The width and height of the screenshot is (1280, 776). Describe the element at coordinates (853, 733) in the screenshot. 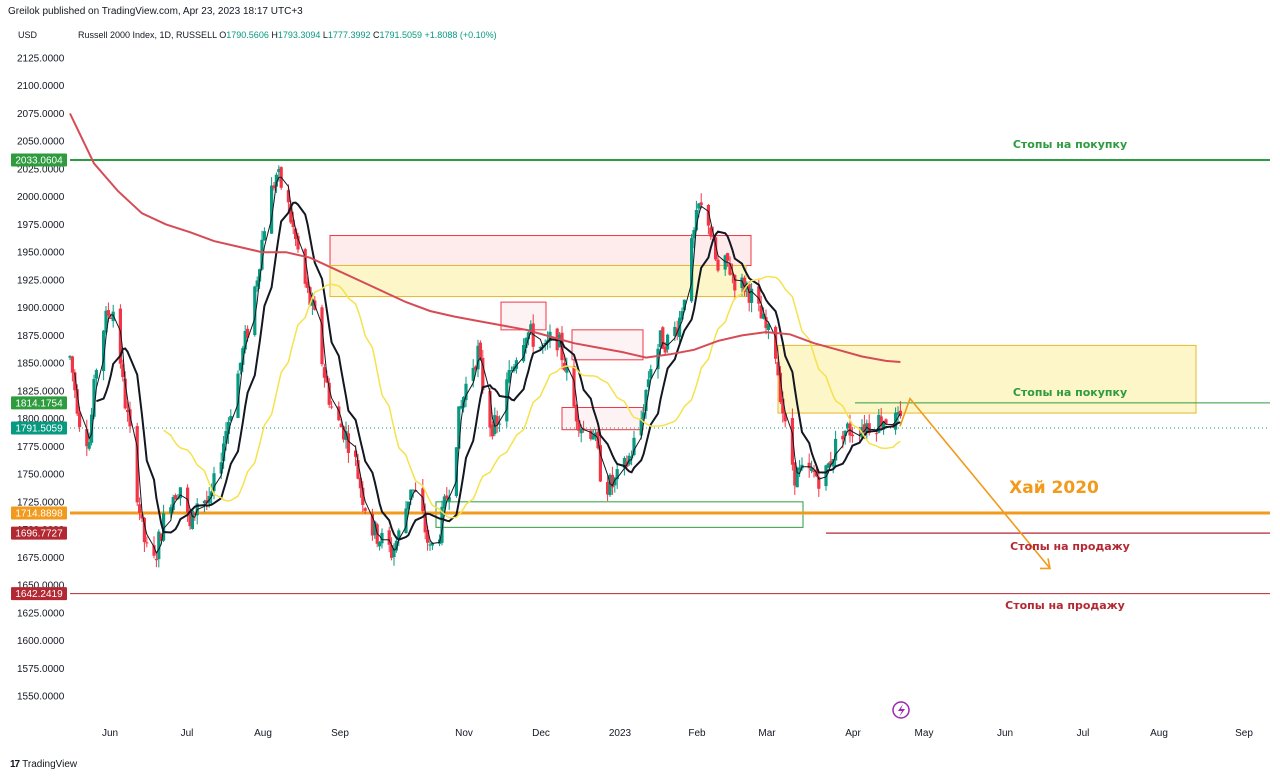

I see `x-tick-label: Apr` at that location.